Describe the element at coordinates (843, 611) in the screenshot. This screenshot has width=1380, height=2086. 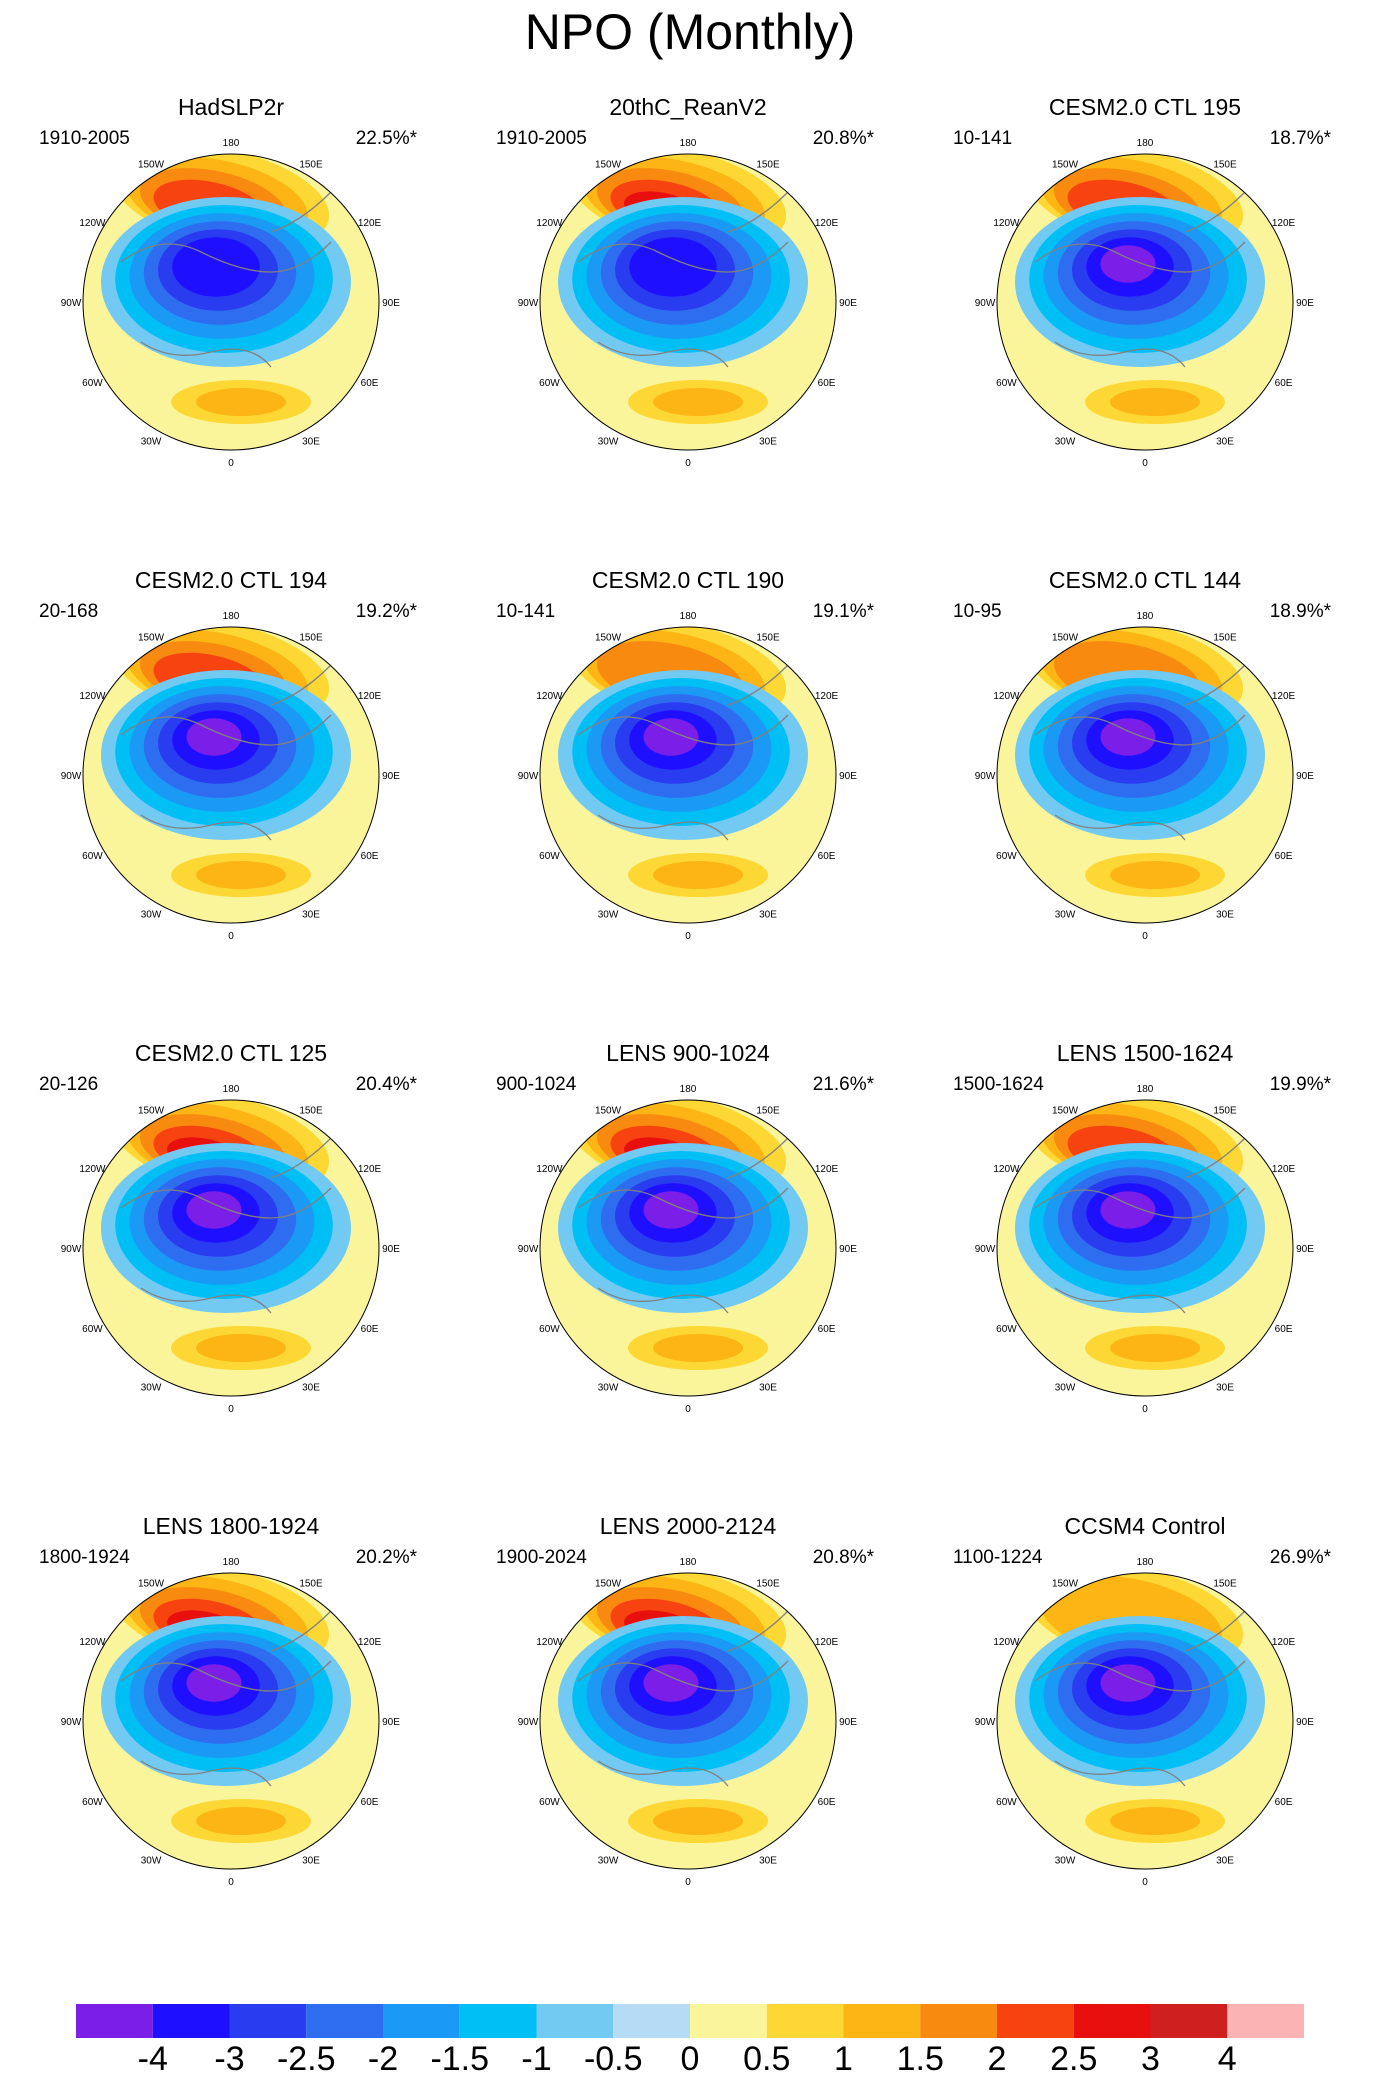
I see `panel-variance-explained: 19.1%*` at that location.